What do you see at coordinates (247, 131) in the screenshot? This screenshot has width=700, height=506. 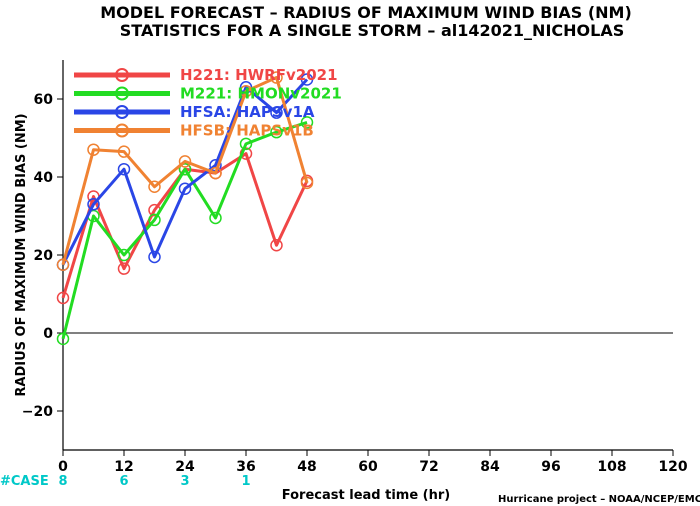 I see `legend-label: HFSB: HAPSv1B` at bounding box center [247, 131].